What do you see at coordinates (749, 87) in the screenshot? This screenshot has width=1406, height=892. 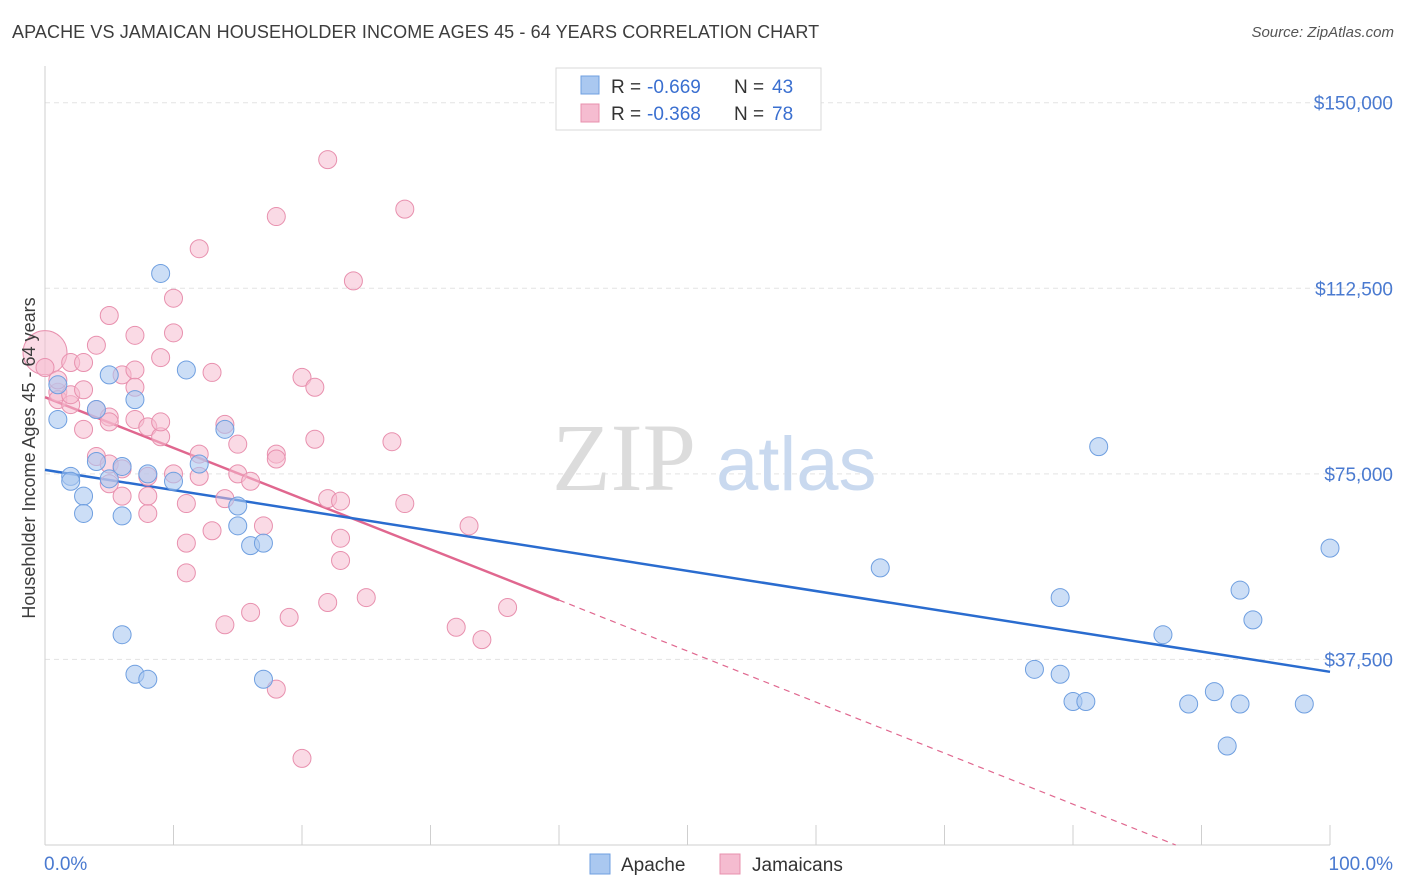 I see `legend-n-label-apache: N =` at bounding box center [749, 87].